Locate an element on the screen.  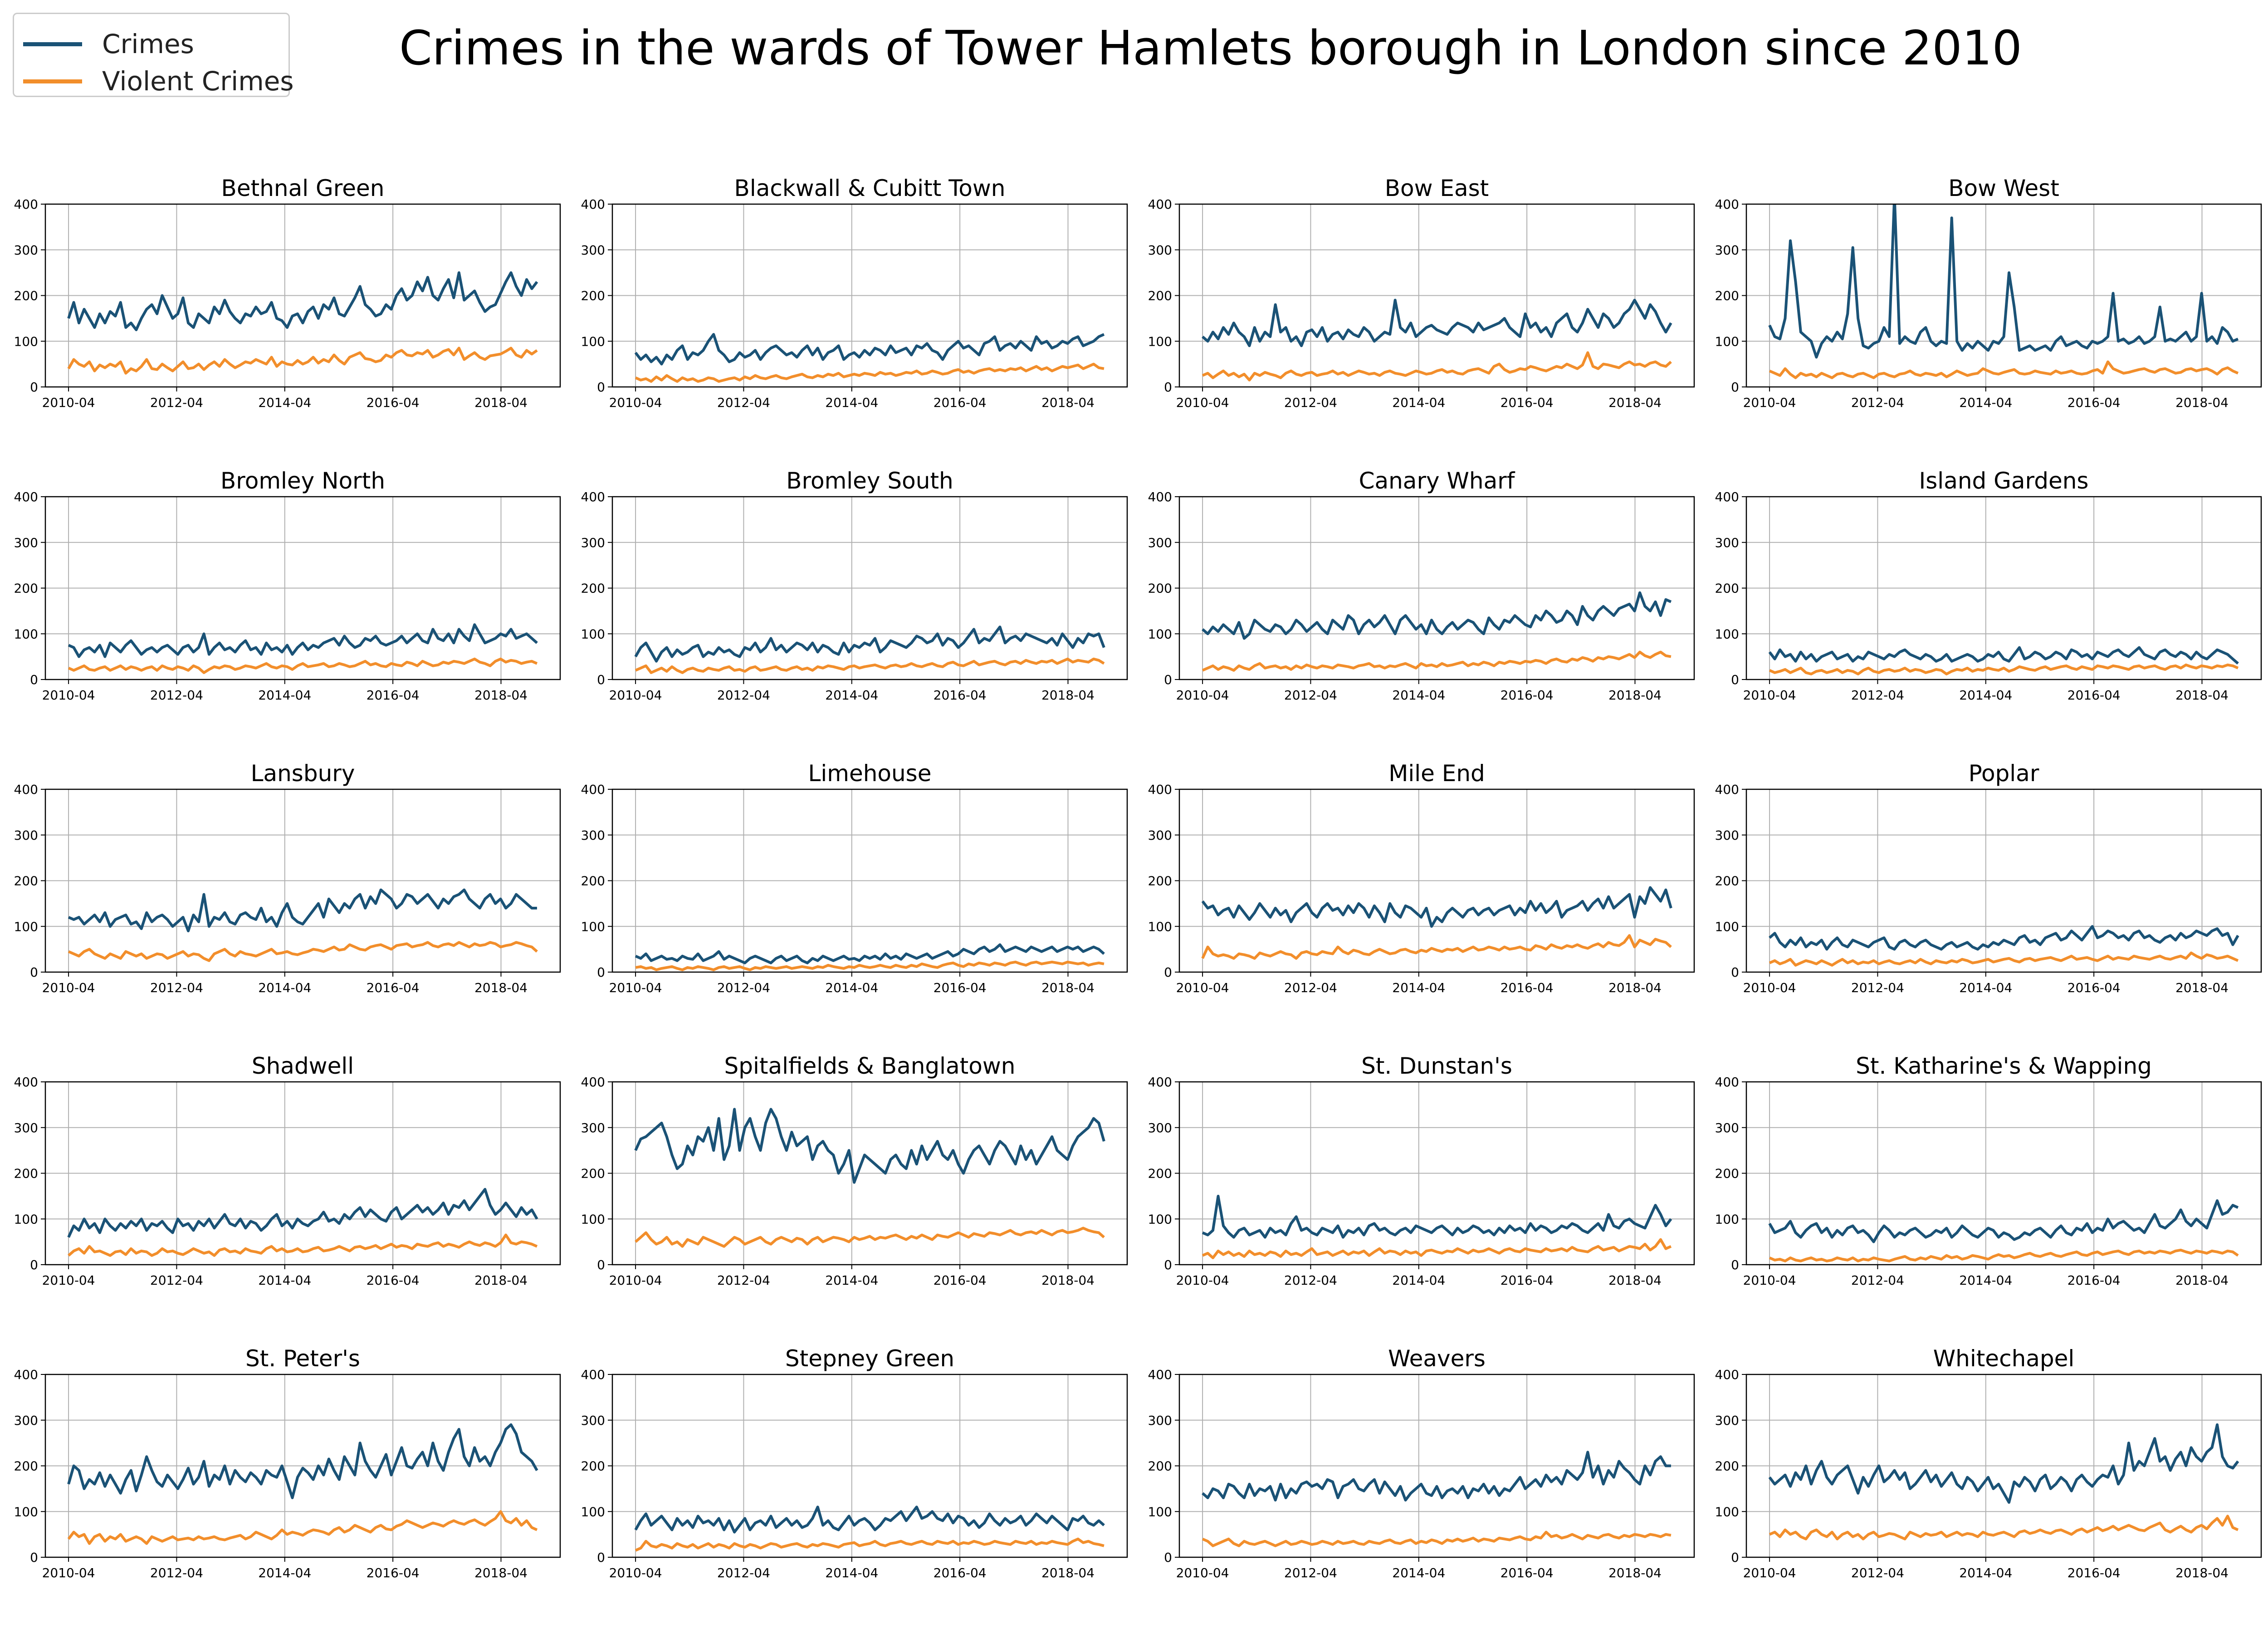
panel-title: Spitalfields & Banglatown is located at coordinates (870, 1066).